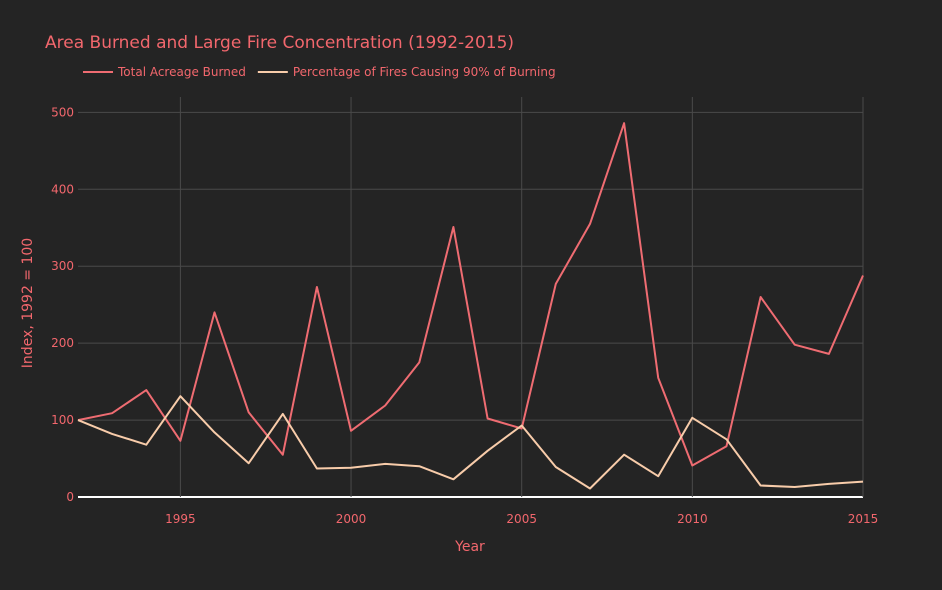  Describe the element at coordinates (62, 112) in the screenshot. I see `y-tick-label: 500` at that location.